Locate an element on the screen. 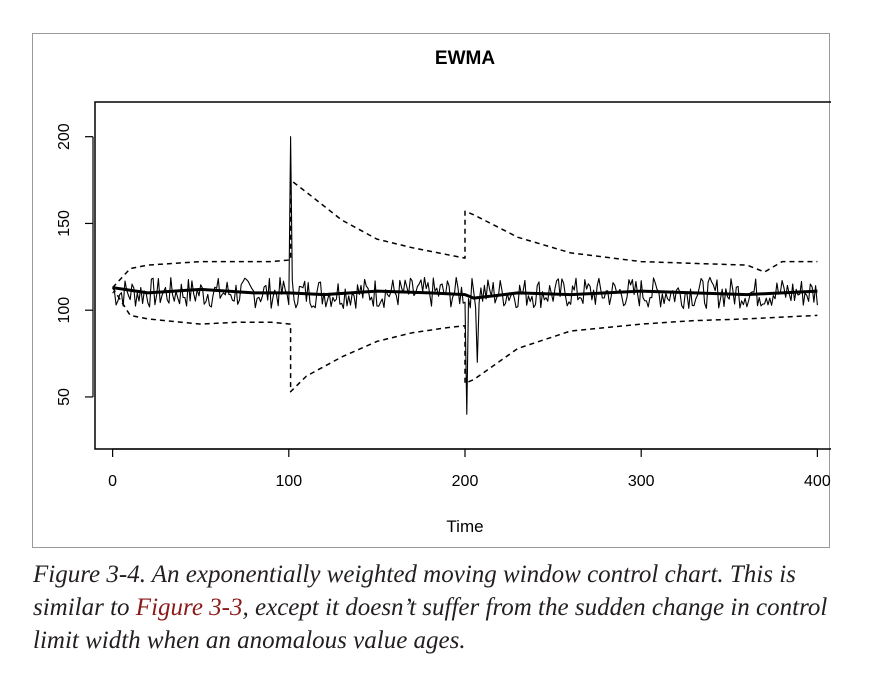 The image size is (880, 688). x-tick-label: 100 is located at coordinates (288, 481).